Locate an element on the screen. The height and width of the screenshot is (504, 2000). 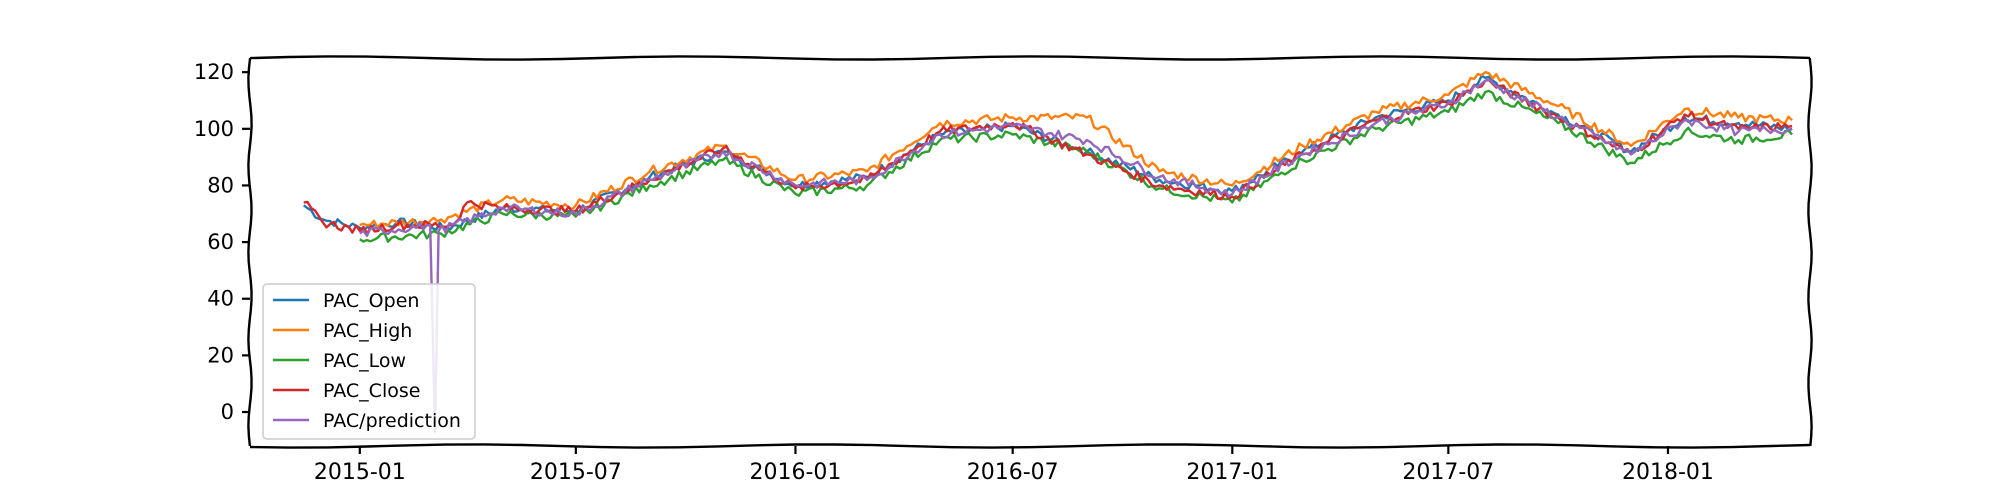
y-tick-label: 40 is located at coordinates (220, 299).